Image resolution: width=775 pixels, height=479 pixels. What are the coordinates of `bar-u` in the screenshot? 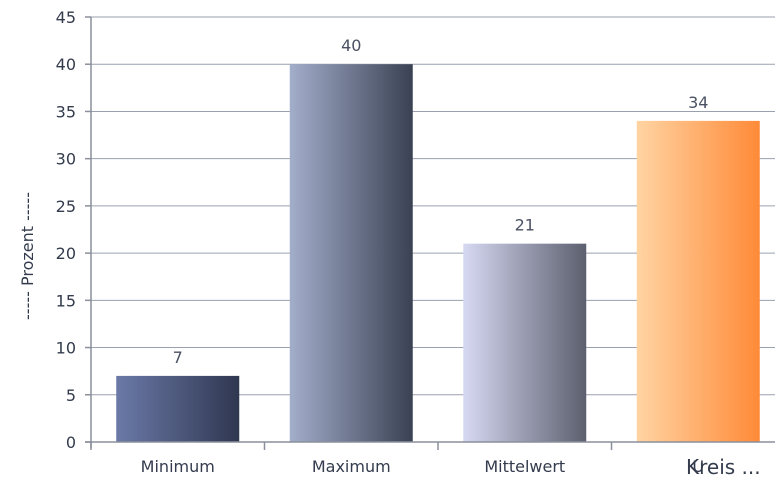 It's located at (698, 281).